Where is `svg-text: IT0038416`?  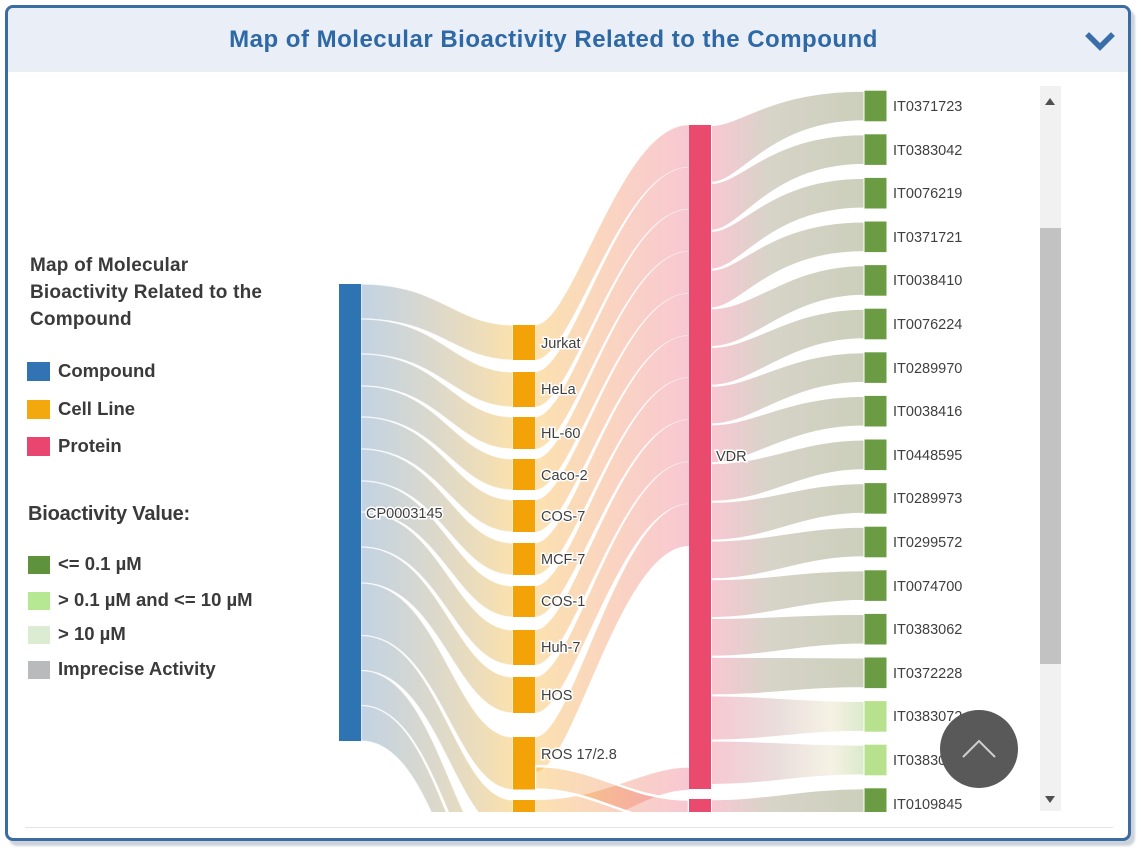
svg-text: IT0038416 is located at coordinates (927, 412).